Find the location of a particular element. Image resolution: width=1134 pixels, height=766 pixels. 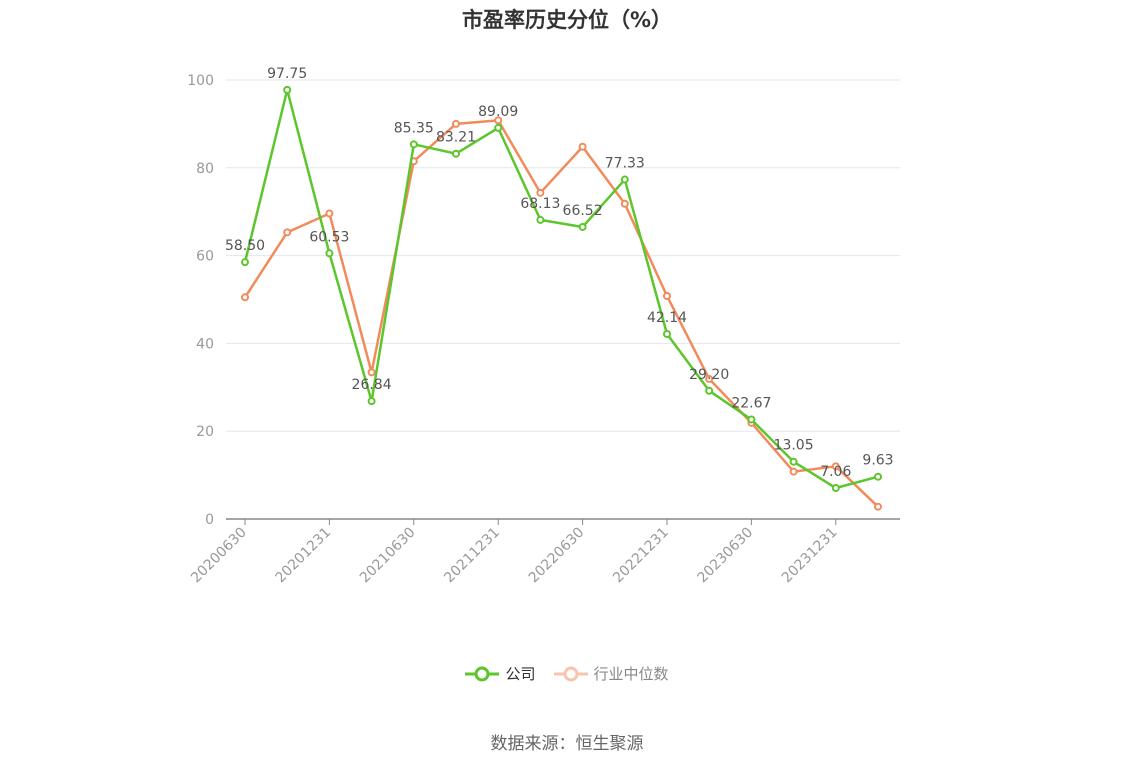

y-tick-label: 20 is located at coordinates (205, 432).